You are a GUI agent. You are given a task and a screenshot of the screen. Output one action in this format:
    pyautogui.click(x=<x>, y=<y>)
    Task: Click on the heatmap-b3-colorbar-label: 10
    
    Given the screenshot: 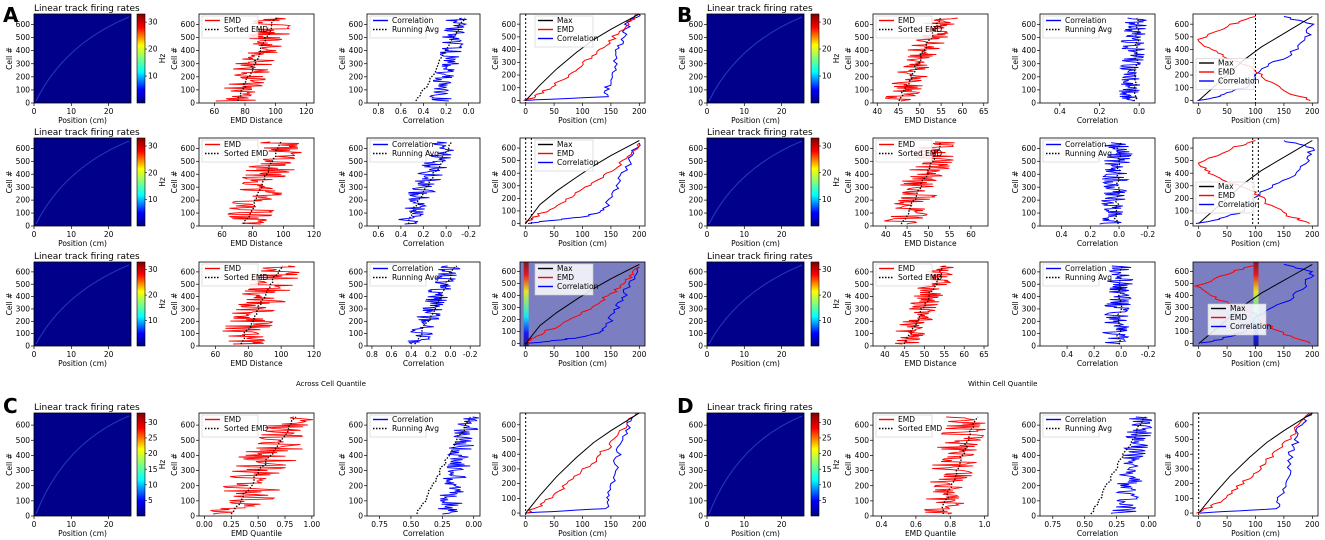 What is the action you would take?
    pyautogui.click(x=827, y=320)
    